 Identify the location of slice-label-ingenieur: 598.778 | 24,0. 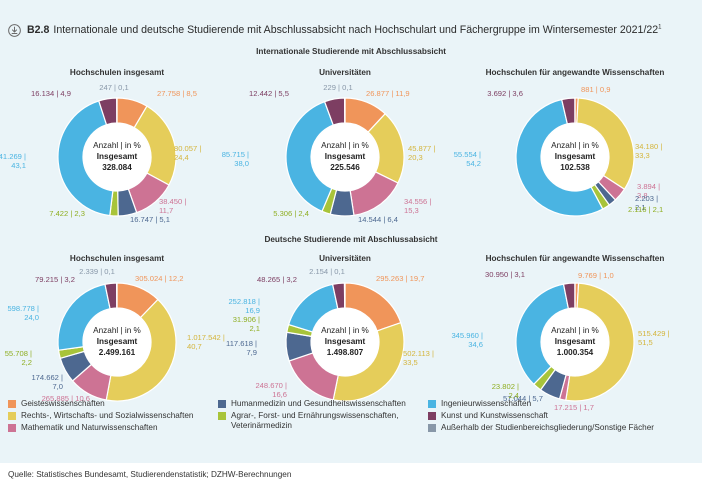
(23, 313).